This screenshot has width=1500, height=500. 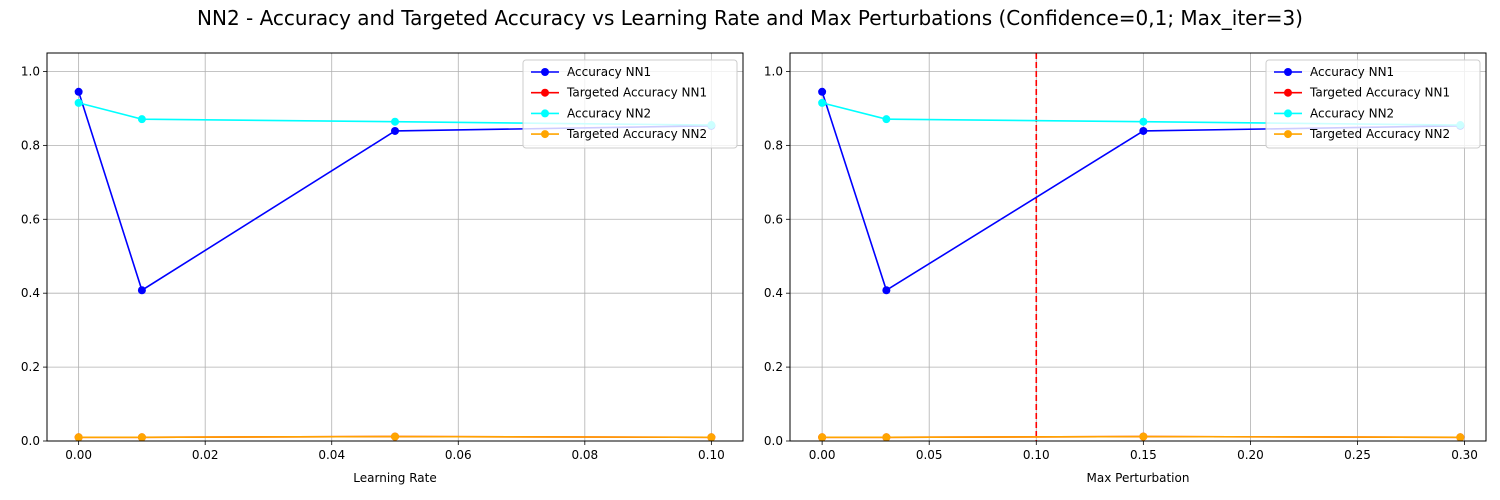 What do you see at coordinates (1143, 455) in the screenshot?
I see `x-tick-label: 0.15` at bounding box center [1143, 455].